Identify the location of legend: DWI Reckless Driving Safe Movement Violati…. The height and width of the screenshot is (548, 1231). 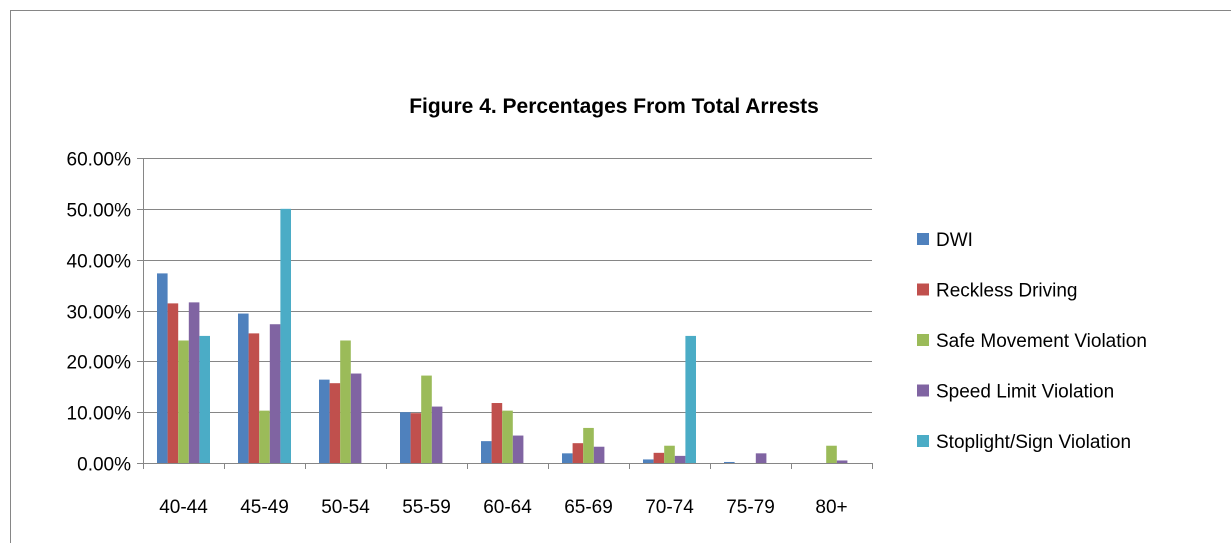
(1032, 341).